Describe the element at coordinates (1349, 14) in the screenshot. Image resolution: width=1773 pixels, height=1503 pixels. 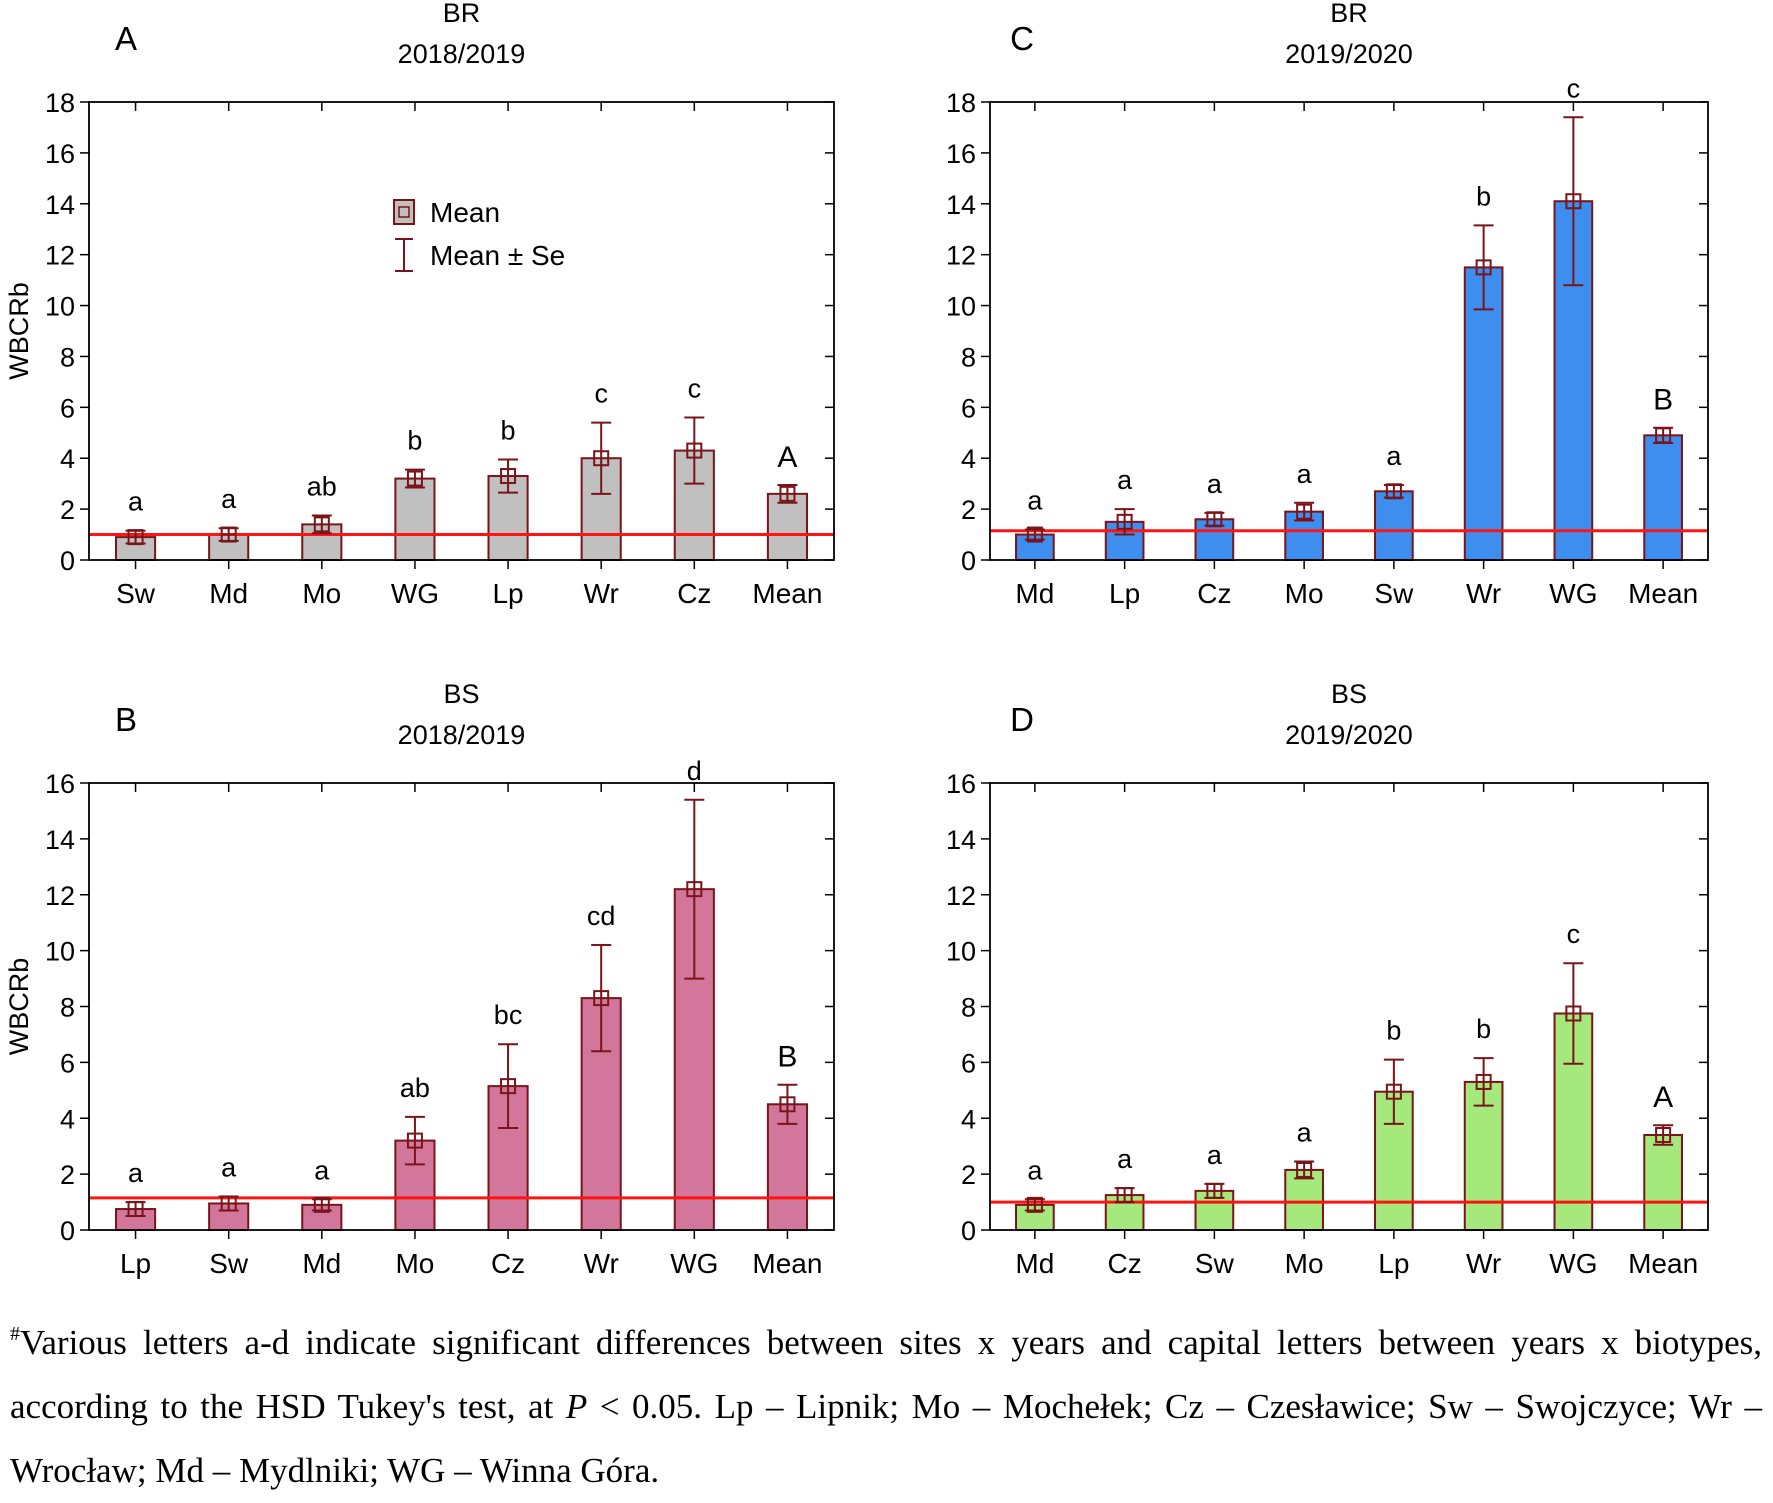
I see `panel-title: BR` at that location.